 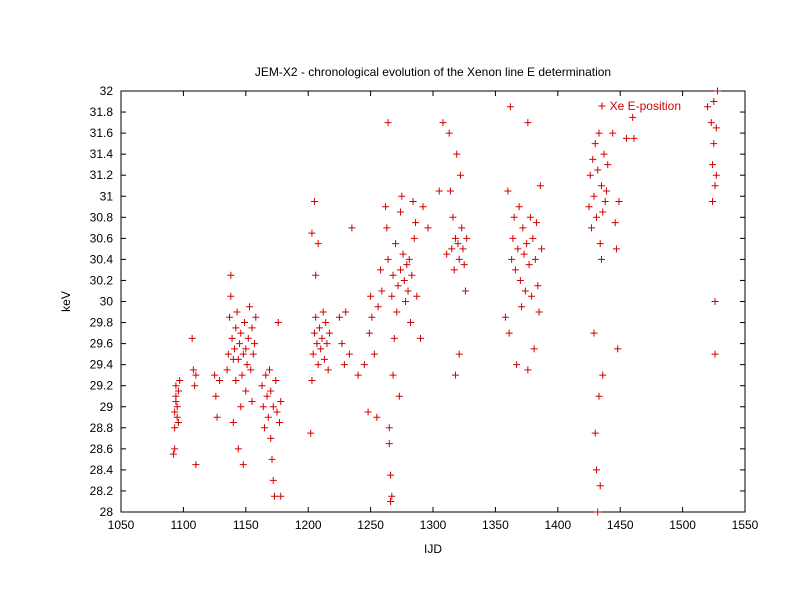 What do you see at coordinates (102, 323) in the screenshot?
I see `y-tick-label: 29.8` at bounding box center [102, 323].